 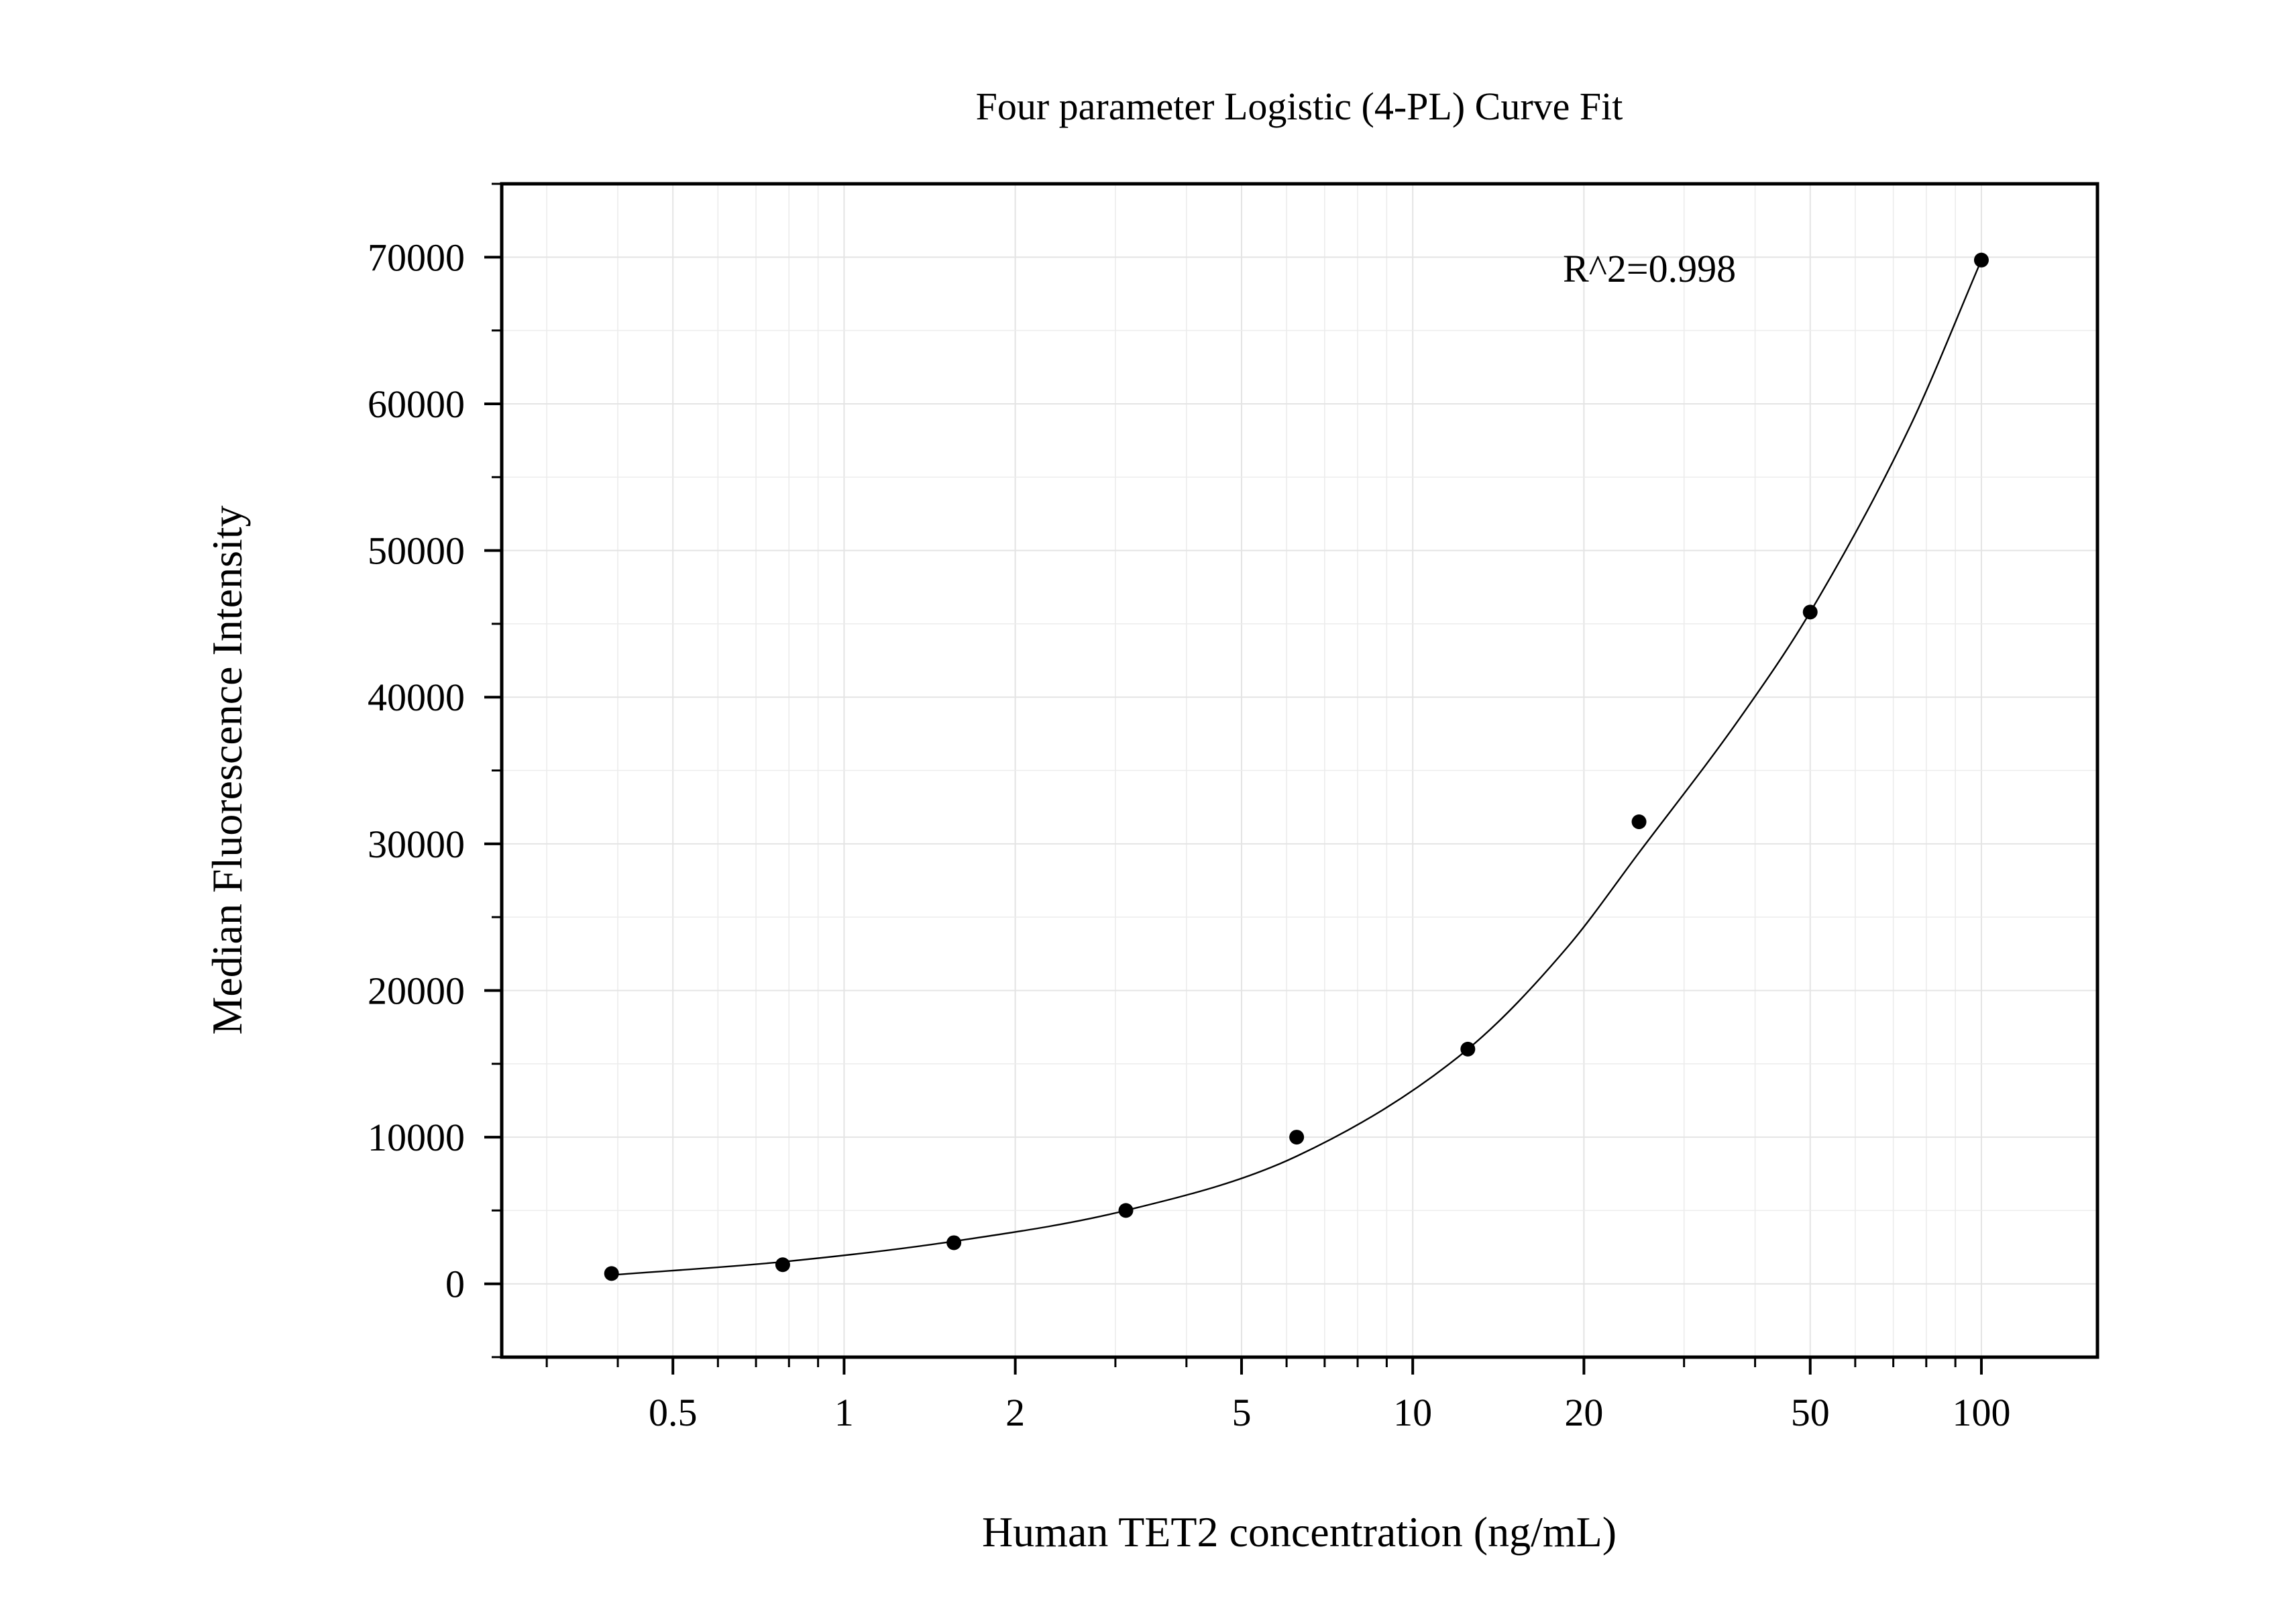 What do you see at coordinates (1412, 1412) in the screenshot?
I see `x-tick-label: 10` at bounding box center [1412, 1412].